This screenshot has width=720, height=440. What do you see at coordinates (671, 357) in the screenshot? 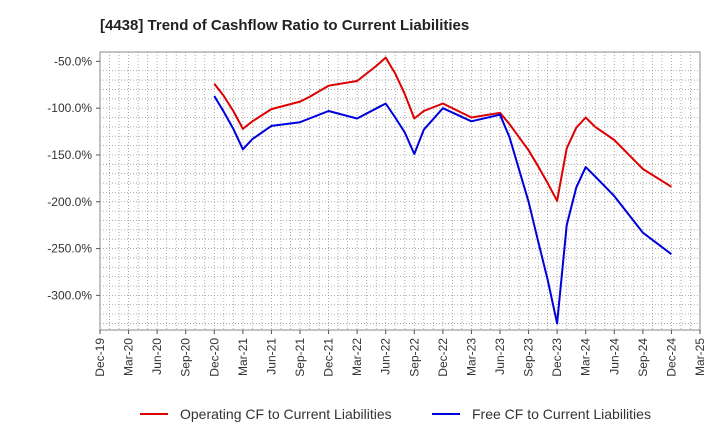
I see `x-tick-label: Dec-24` at bounding box center [671, 357].